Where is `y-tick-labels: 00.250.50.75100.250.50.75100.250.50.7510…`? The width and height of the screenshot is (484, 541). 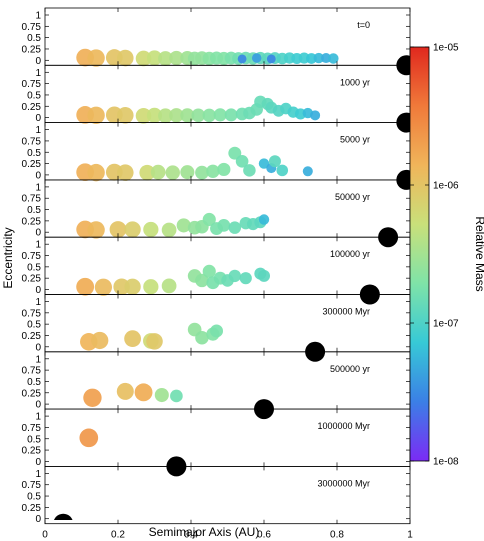 y-tick-labels: 00.250.50.75100.250.50.75100.250.50.7510… is located at coordinates (32, 268).